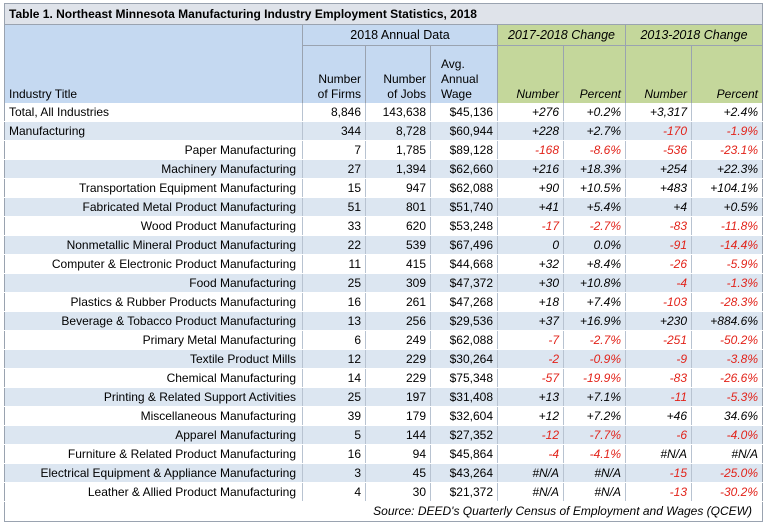 The width and height of the screenshot is (766, 522). I want to click on firms-cell: 33, so click(334, 226).